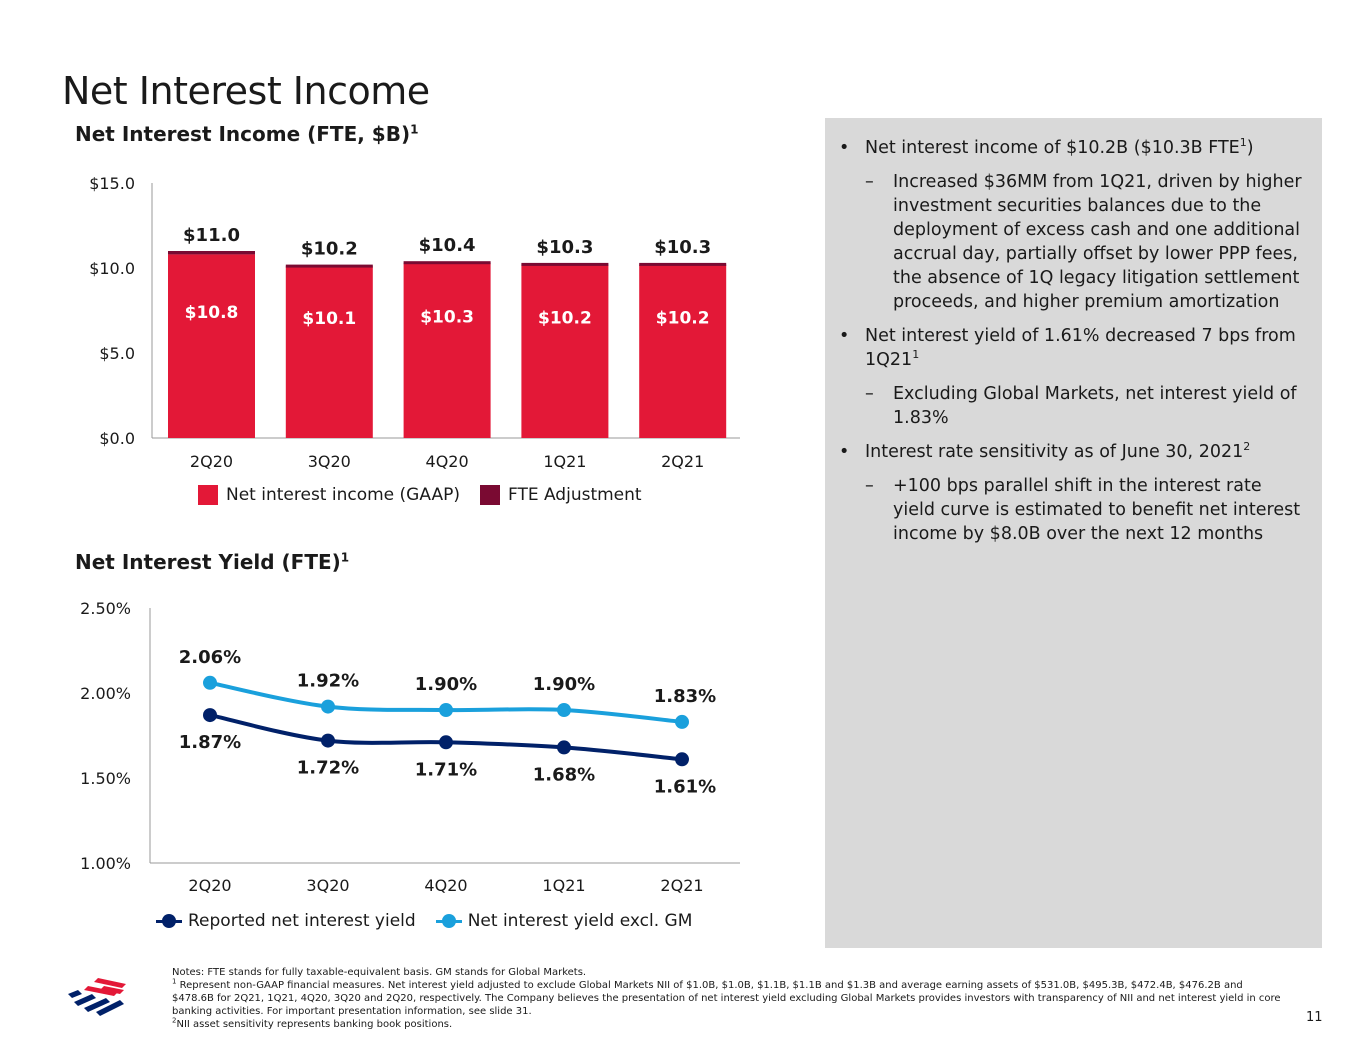 The height and width of the screenshot is (1055, 1365). I want to click on point-label-reported: 1.71%, so click(446, 769).